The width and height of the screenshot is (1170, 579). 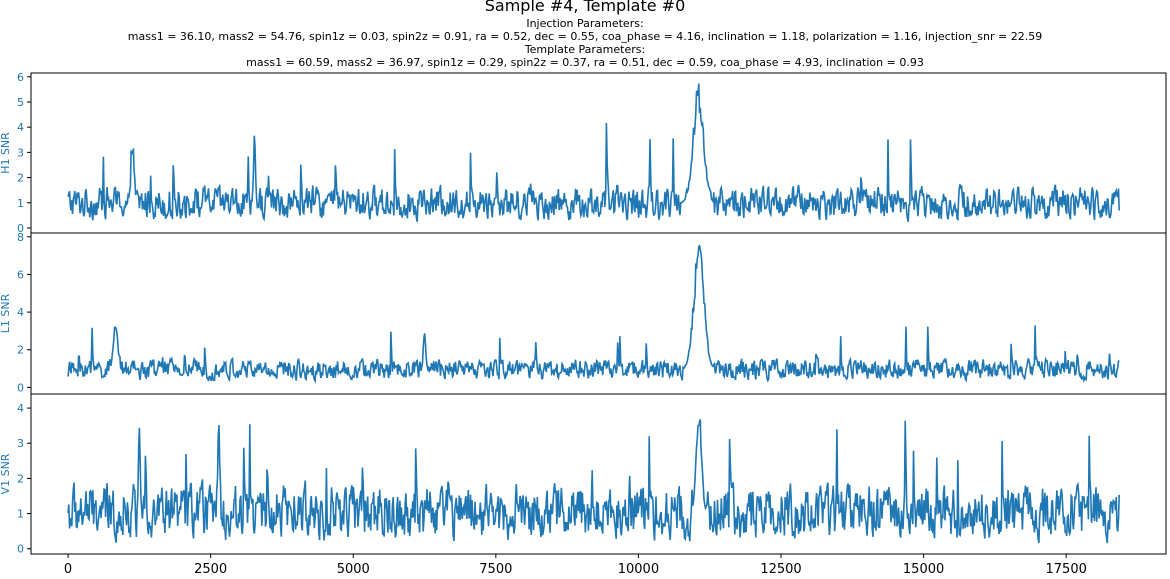 I want to click on y-axis-label: V1 SNR, so click(x=6, y=473).